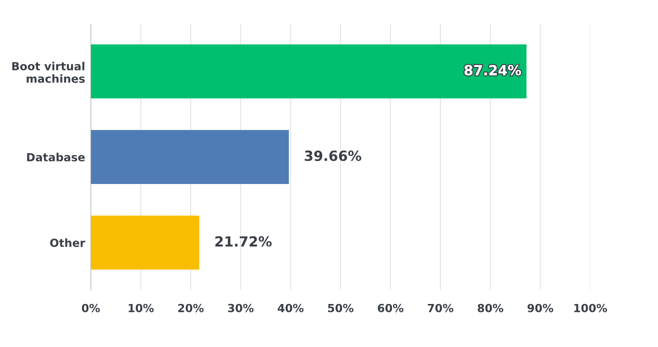 This screenshot has height=347, width=658. Describe the element at coordinates (591, 308) in the screenshot. I see `x-tick-label: 100%` at that location.